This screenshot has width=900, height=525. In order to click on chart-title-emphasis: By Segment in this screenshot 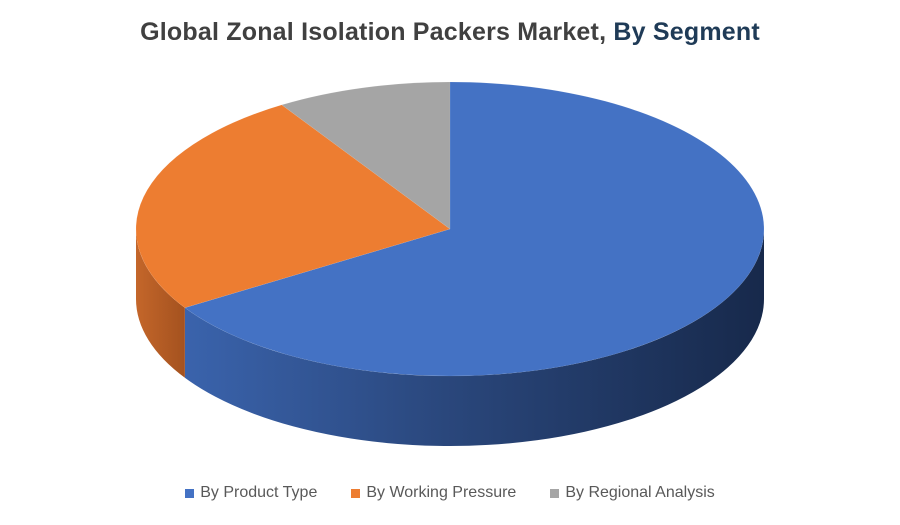, I will do `click(686, 32)`.